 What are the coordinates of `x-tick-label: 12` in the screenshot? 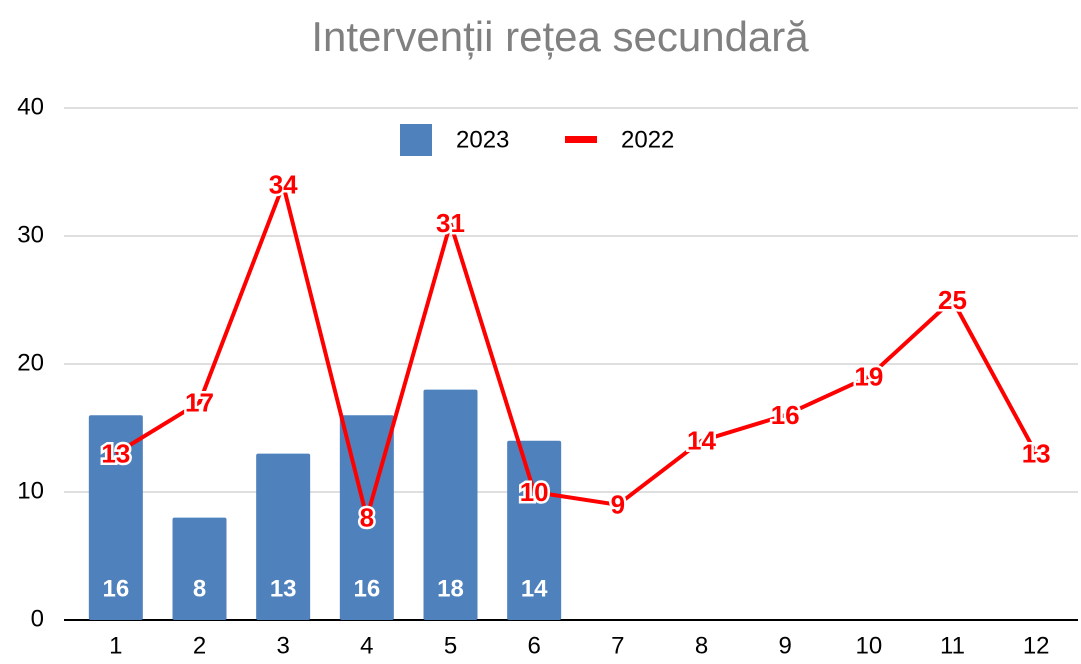 It's located at (1036, 645).